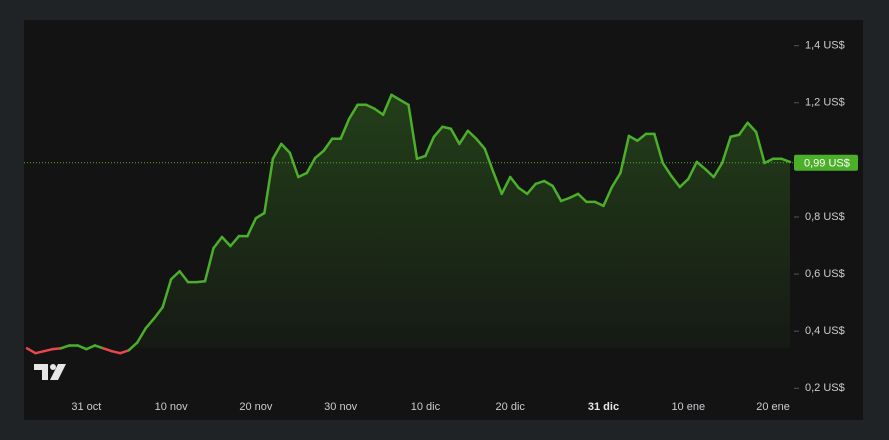 Image resolution: width=889 pixels, height=440 pixels. Describe the element at coordinates (773, 407) in the screenshot. I see `x-tick-label: 20 ene` at that location.